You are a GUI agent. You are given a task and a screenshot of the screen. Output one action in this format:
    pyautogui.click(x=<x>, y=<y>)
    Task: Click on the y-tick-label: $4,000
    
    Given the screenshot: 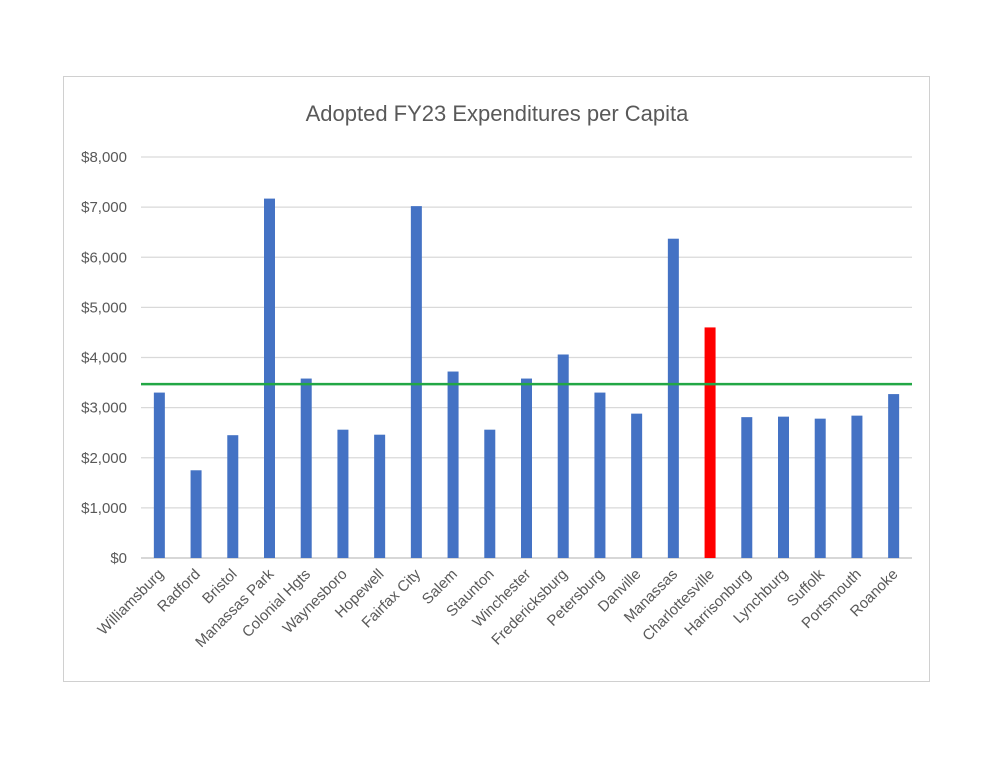 What is the action you would take?
    pyautogui.click(x=104, y=358)
    